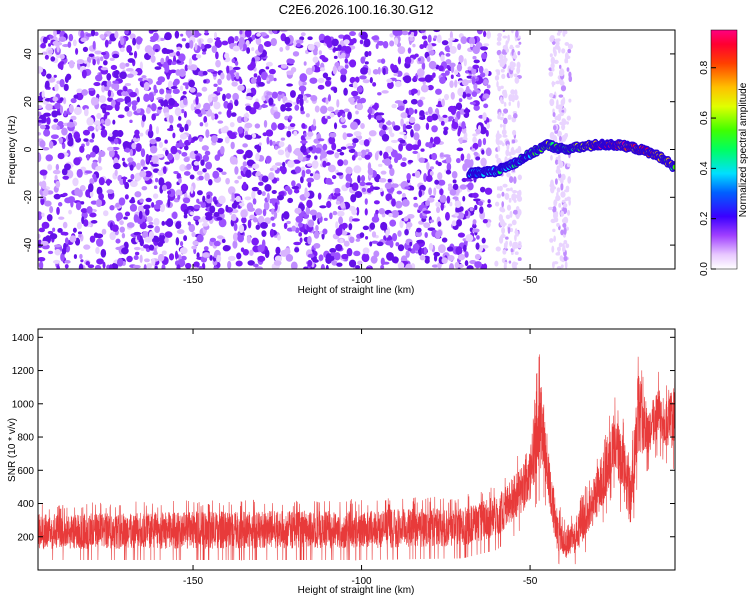 The image size is (750, 600). Describe the element at coordinates (23, 371) in the screenshot. I see `y-tick-label: 1200` at that location.